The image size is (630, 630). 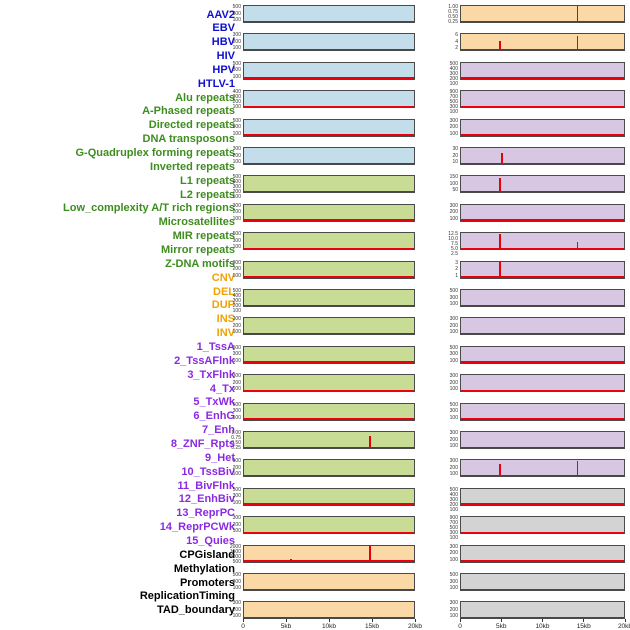 I want to click on y-axis-ticks: 900 700 500 300 100, so click(x=446, y=102).